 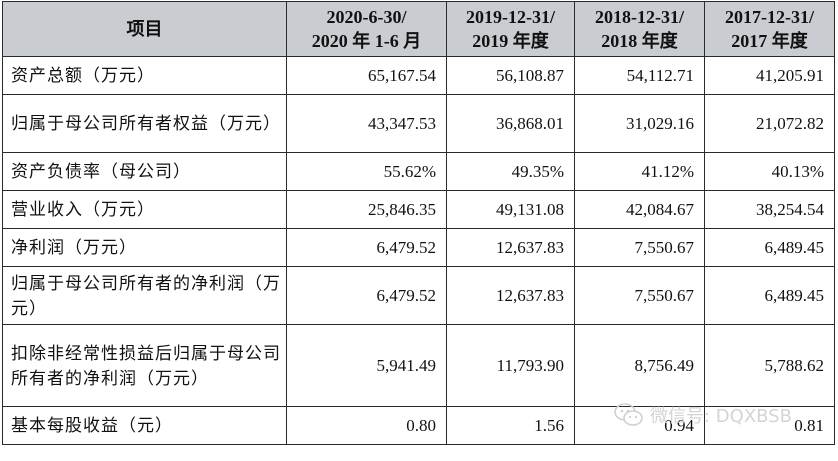 What do you see at coordinates (144, 425) in the screenshot?
I see `row-label: 基本每股收益（元）` at bounding box center [144, 425].